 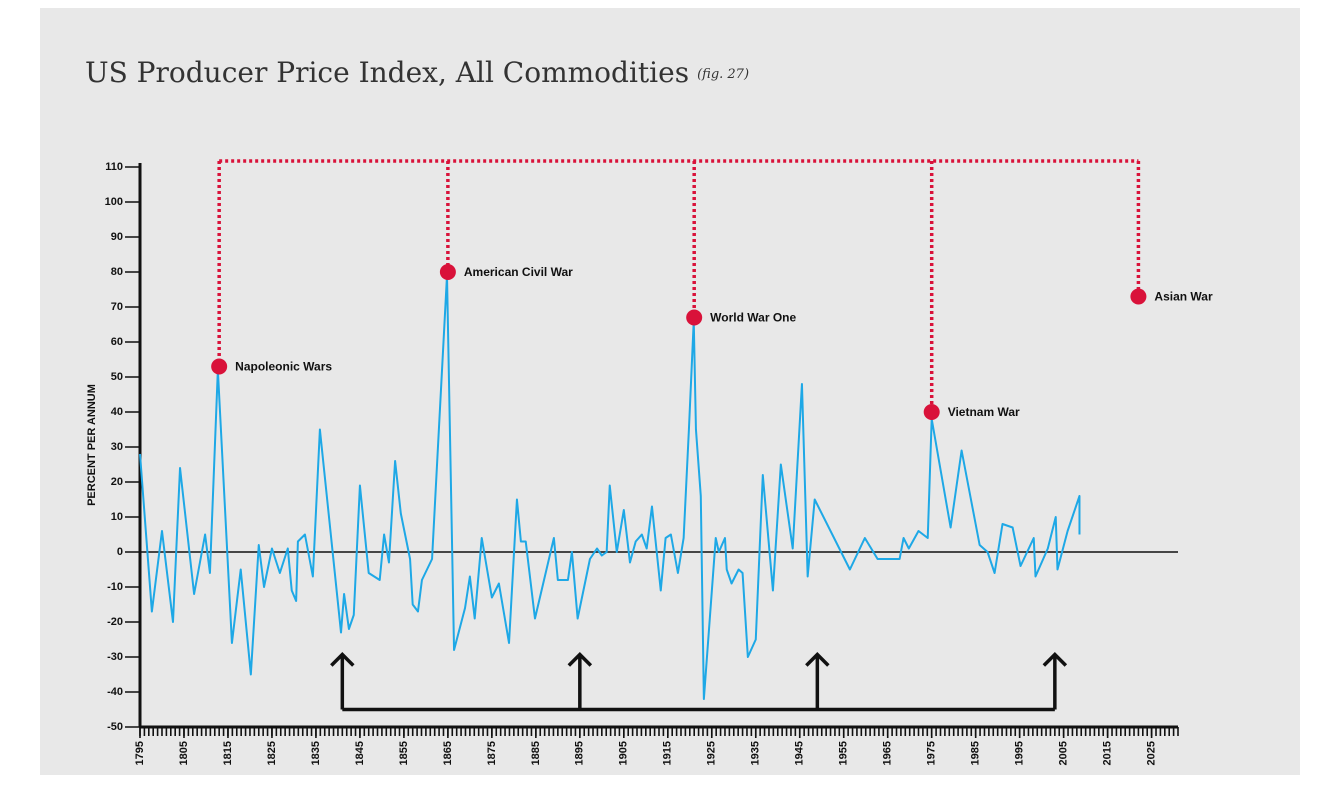 What do you see at coordinates (580, 753) in the screenshot?
I see `x-tick-label: 1895` at bounding box center [580, 753].